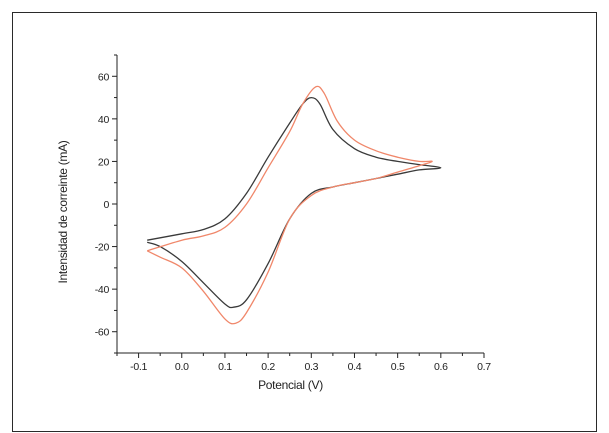 The width and height of the screenshot is (609, 433). What do you see at coordinates (104, 77) in the screenshot?
I see `y-tick-label: 60` at bounding box center [104, 77].